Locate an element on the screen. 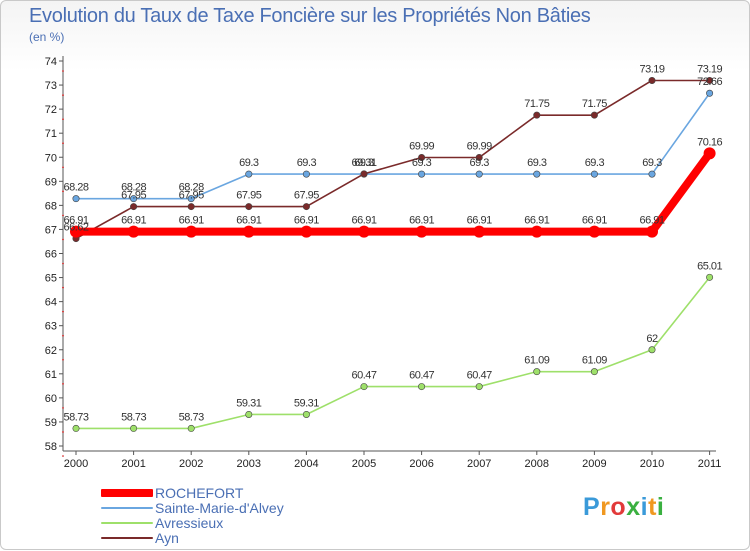  data-label-ayn-2003: 67.95 is located at coordinates (248, 196).